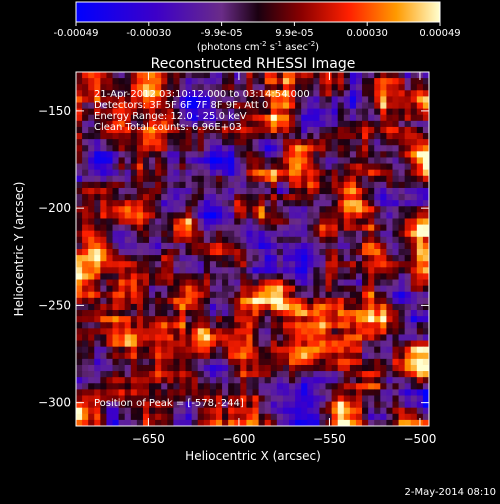 This screenshot has height=504, width=500. What do you see at coordinates (19, 249) in the screenshot?
I see `y-axis-label: Heliocentric Y (arcsec)` at bounding box center [19, 249].